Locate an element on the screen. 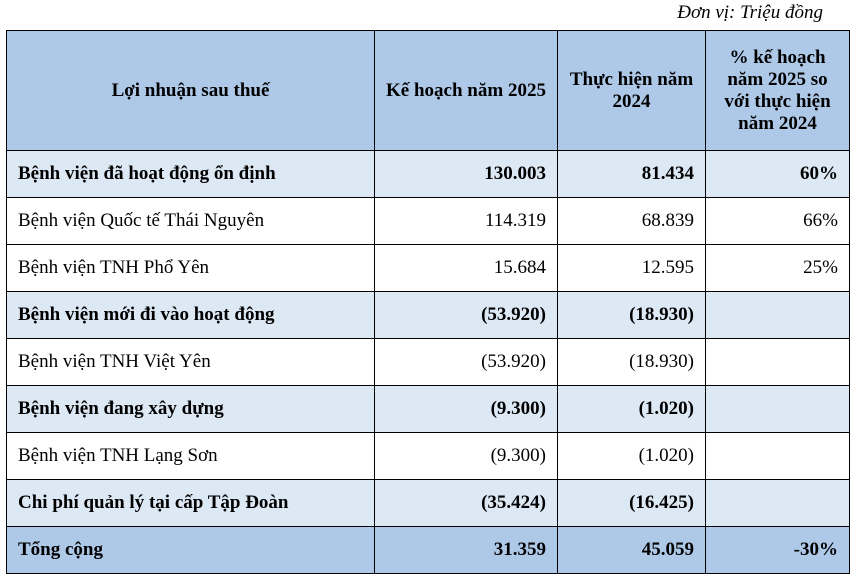 This screenshot has width=854, height=582. plan-2025-cell: 130.003 is located at coordinates (466, 174).